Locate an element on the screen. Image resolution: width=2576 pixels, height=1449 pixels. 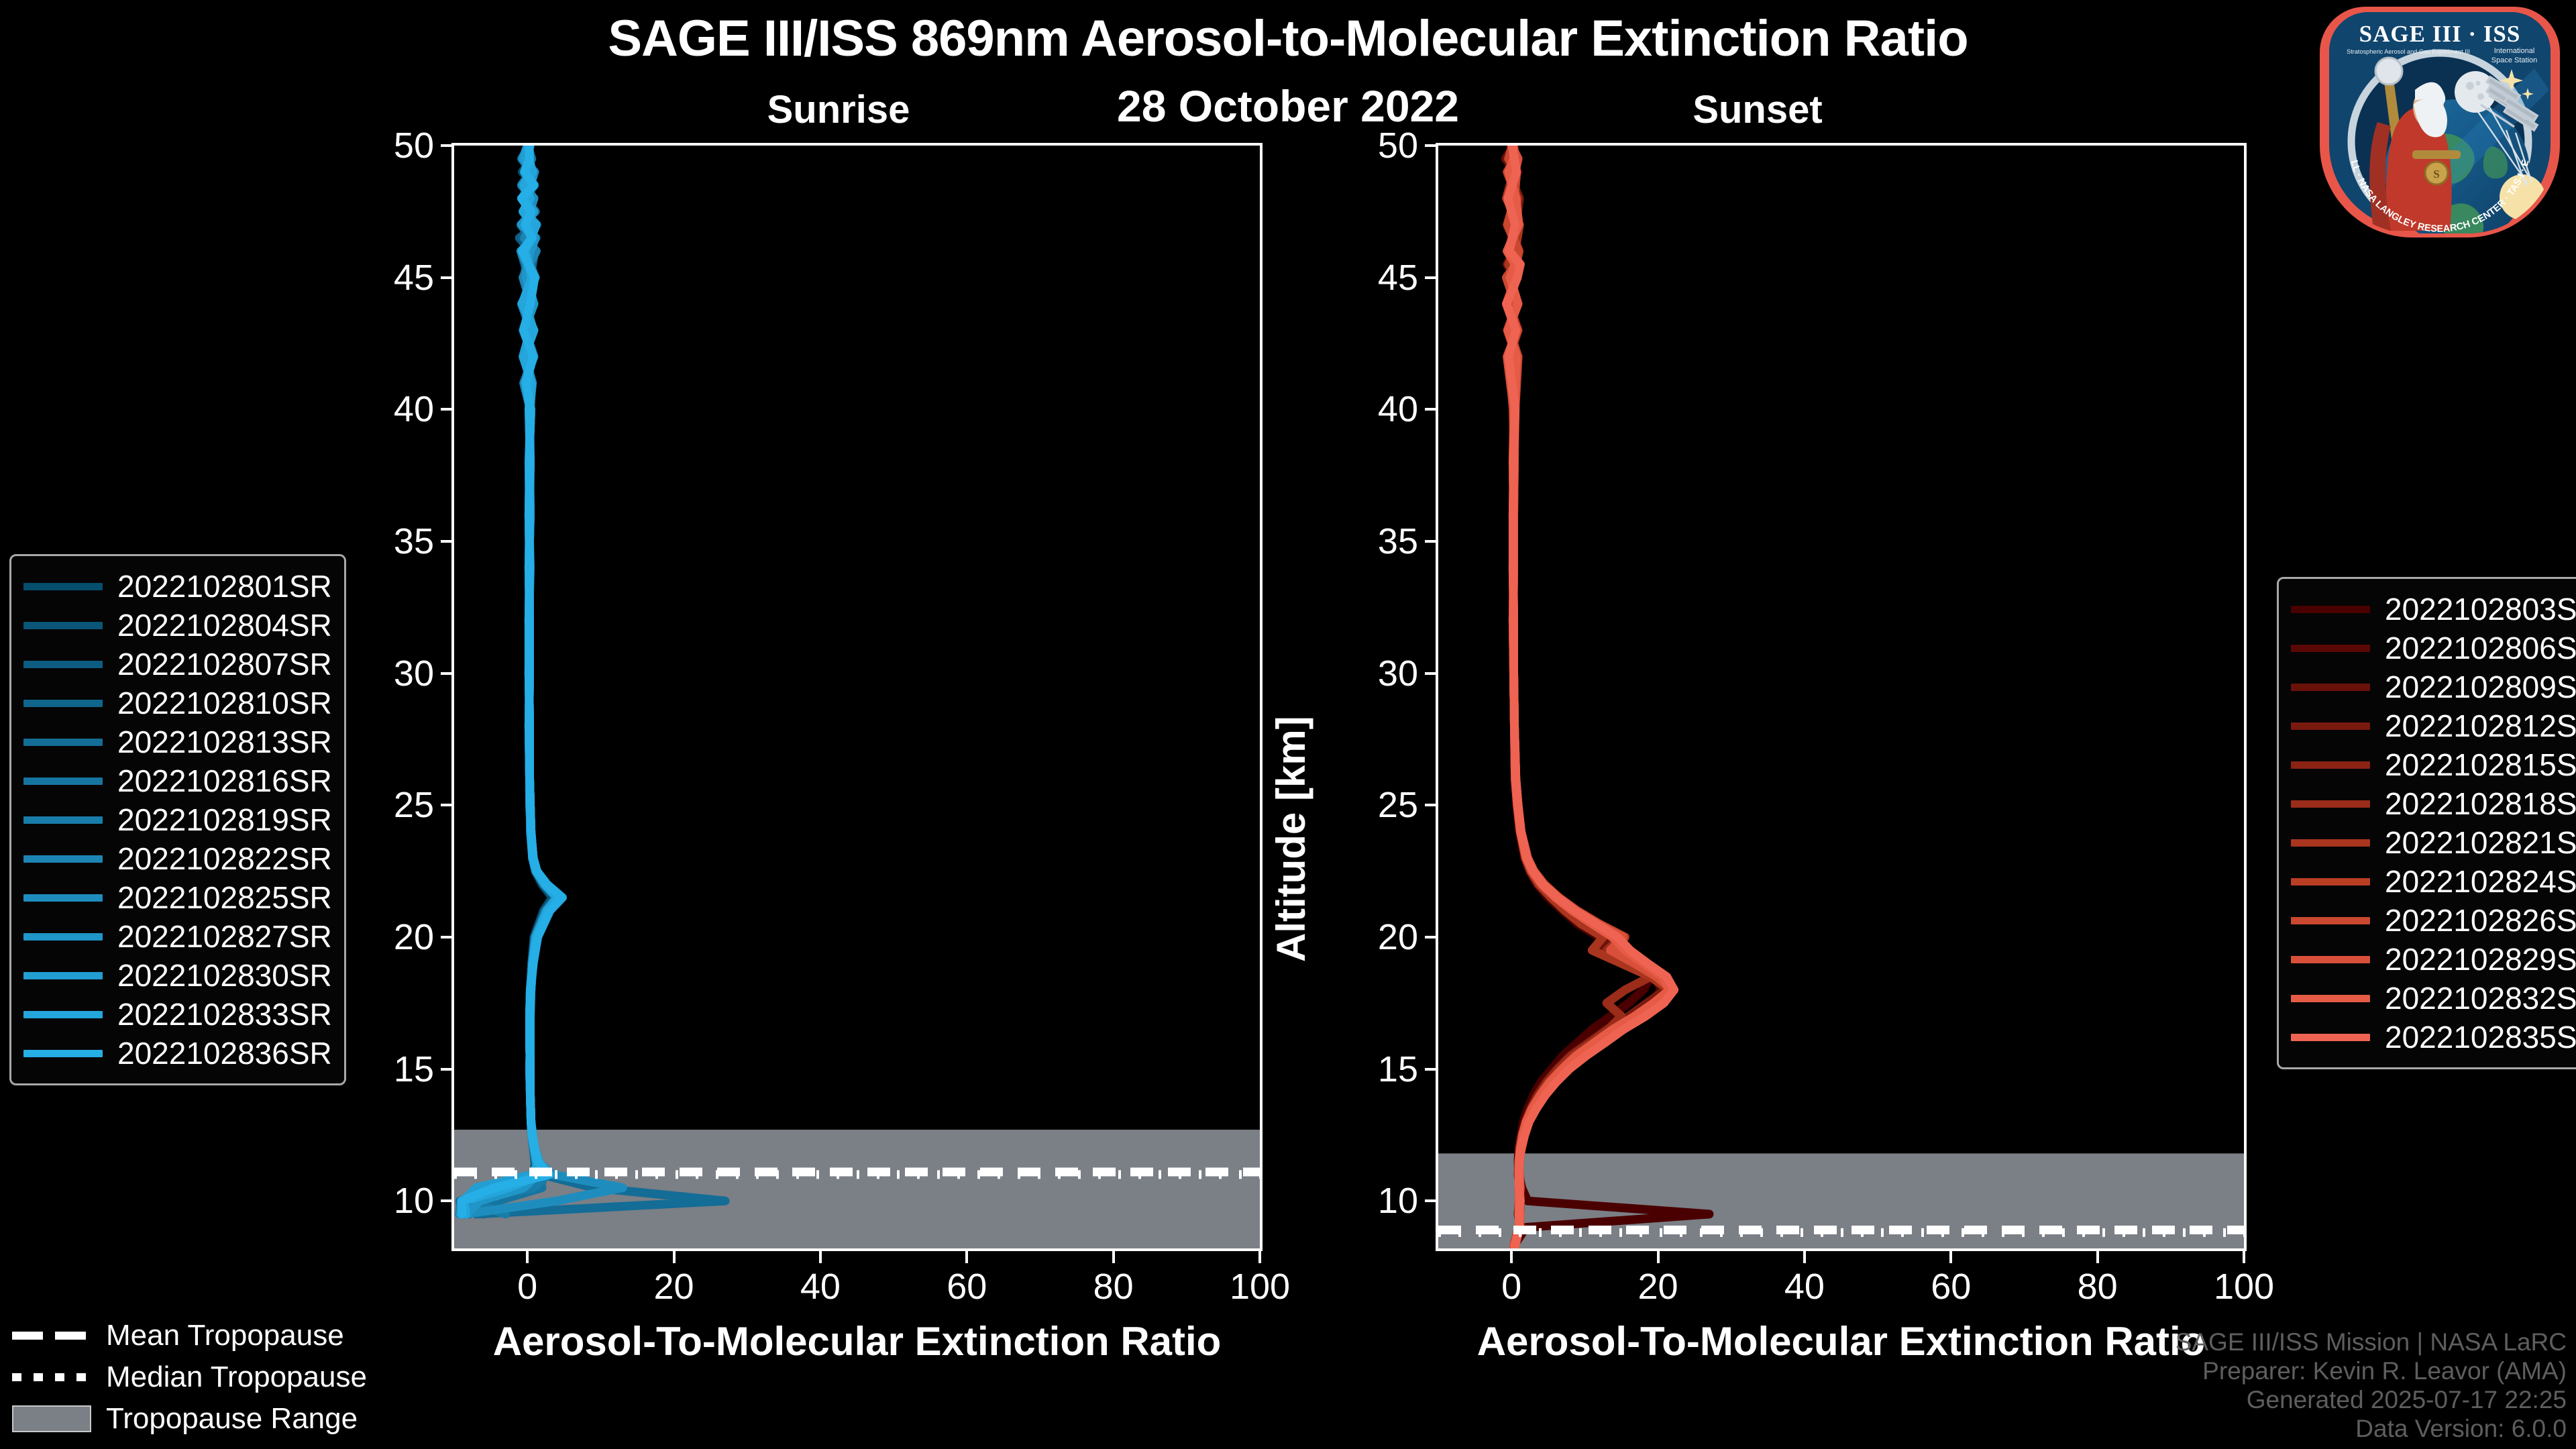
legend-label: 2022102813SR is located at coordinates (224, 741).